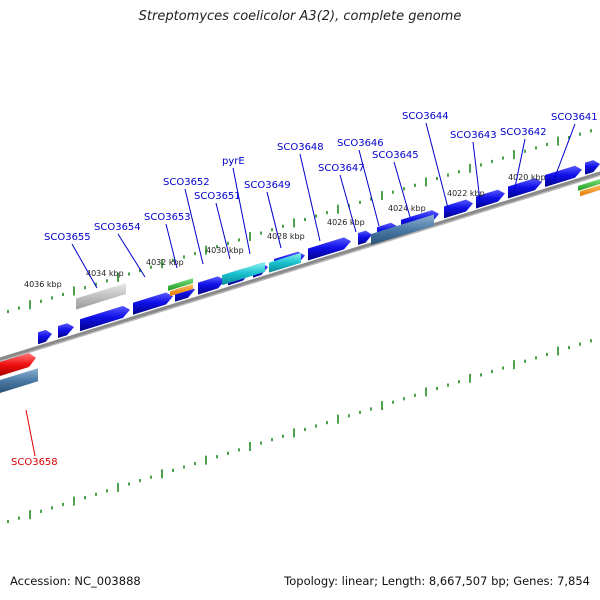  I want to click on gene-label: SCO3654, so click(117, 227).